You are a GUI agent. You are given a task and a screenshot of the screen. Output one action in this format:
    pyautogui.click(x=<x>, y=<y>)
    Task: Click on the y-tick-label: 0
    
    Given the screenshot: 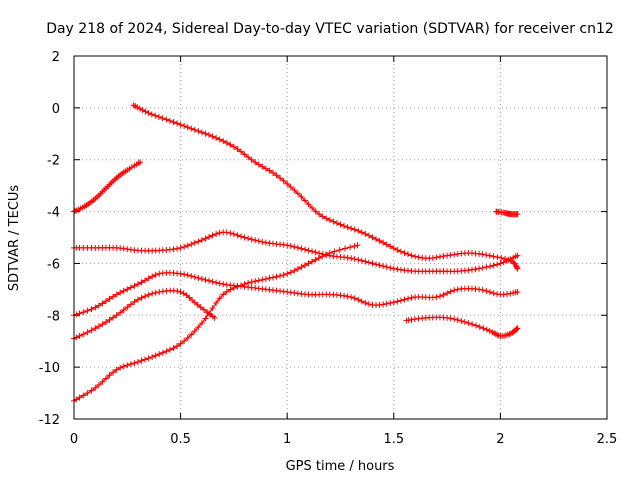 What is the action you would take?
    pyautogui.click(x=56, y=109)
    